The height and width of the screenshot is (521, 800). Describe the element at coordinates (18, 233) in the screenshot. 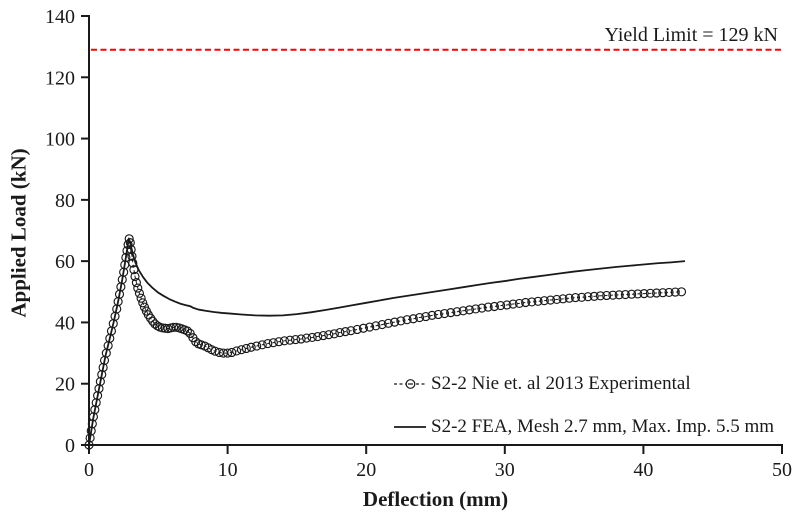

I see `y-axis-title: Applied Load (kN)` at that location.